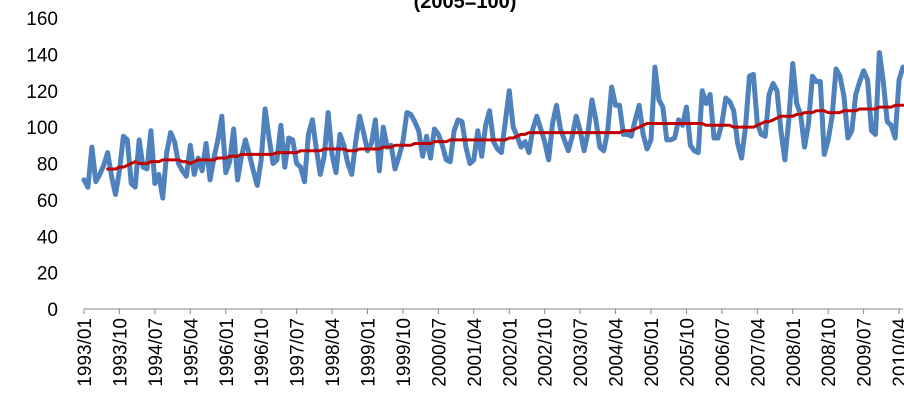 The height and width of the screenshot is (398, 904). Describe the element at coordinates (47, 165) in the screenshot. I see `y-tick-label: 80` at that location.